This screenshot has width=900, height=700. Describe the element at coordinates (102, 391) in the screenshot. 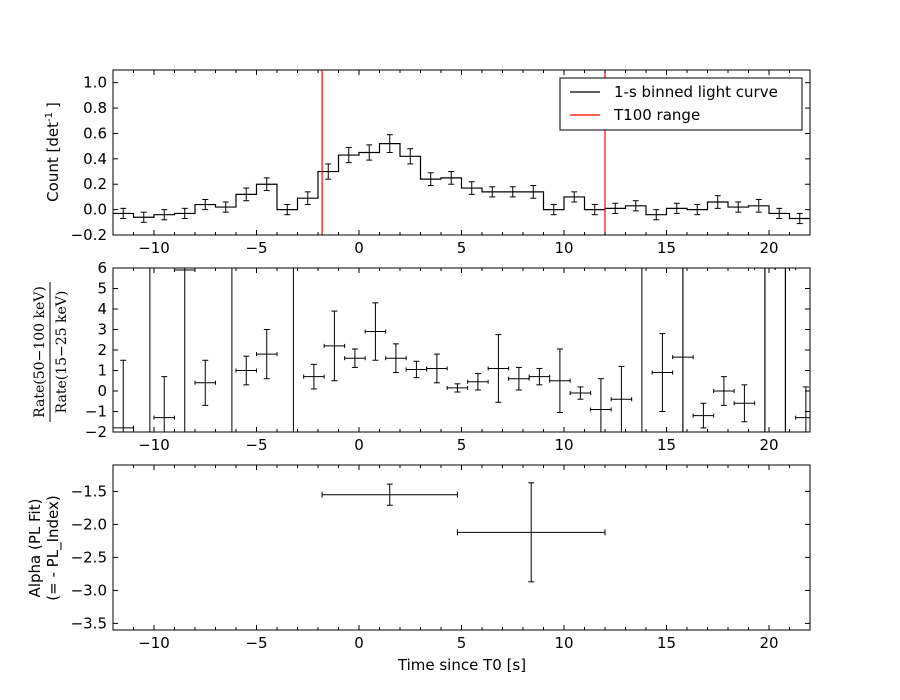

I see `hardness-ratio-y-tick-label: 0` at that location.